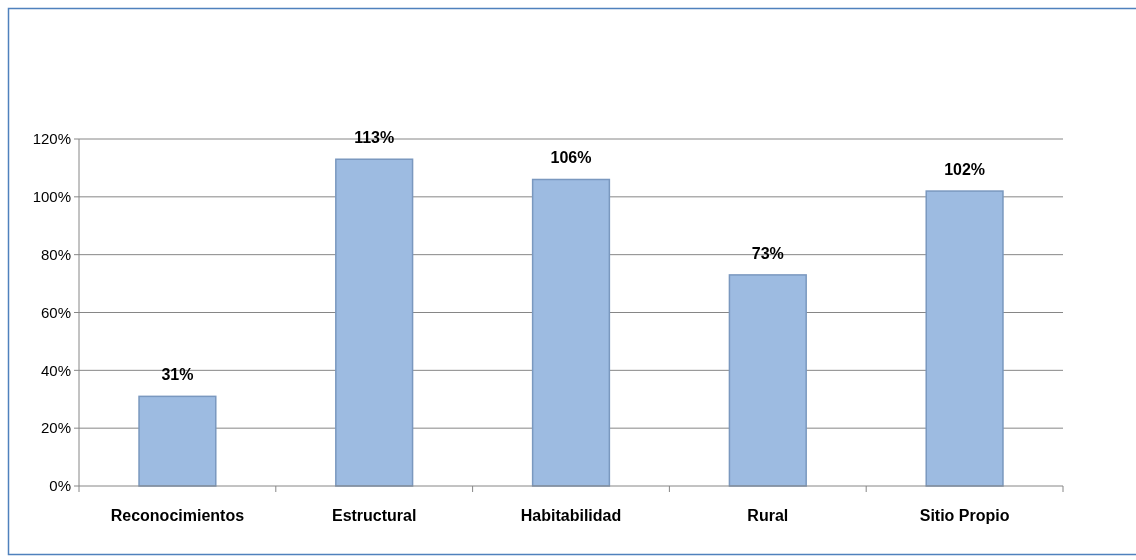 Image resolution: width=1136 pixels, height=560 pixels. What do you see at coordinates (374, 138) in the screenshot?
I see `data-label: 113%` at bounding box center [374, 138].